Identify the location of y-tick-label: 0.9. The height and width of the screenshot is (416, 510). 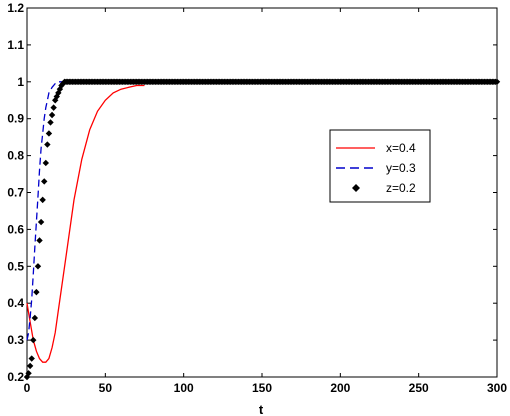
(15, 119).